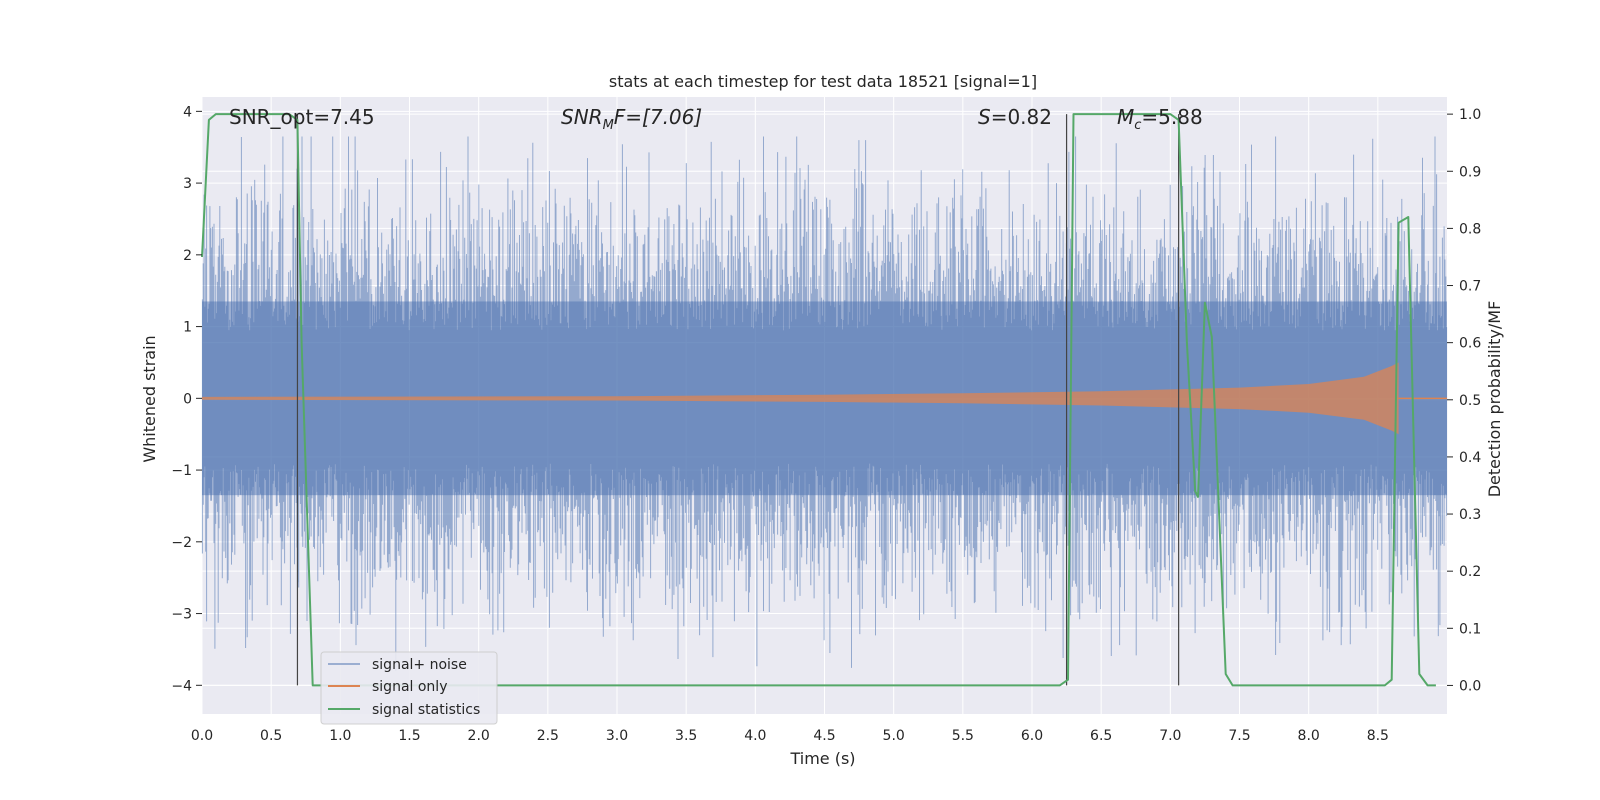 This screenshot has height=800, width=1600. What do you see at coordinates (1378, 736) in the screenshot?
I see `x-tick-label: 8.5` at bounding box center [1378, 736].